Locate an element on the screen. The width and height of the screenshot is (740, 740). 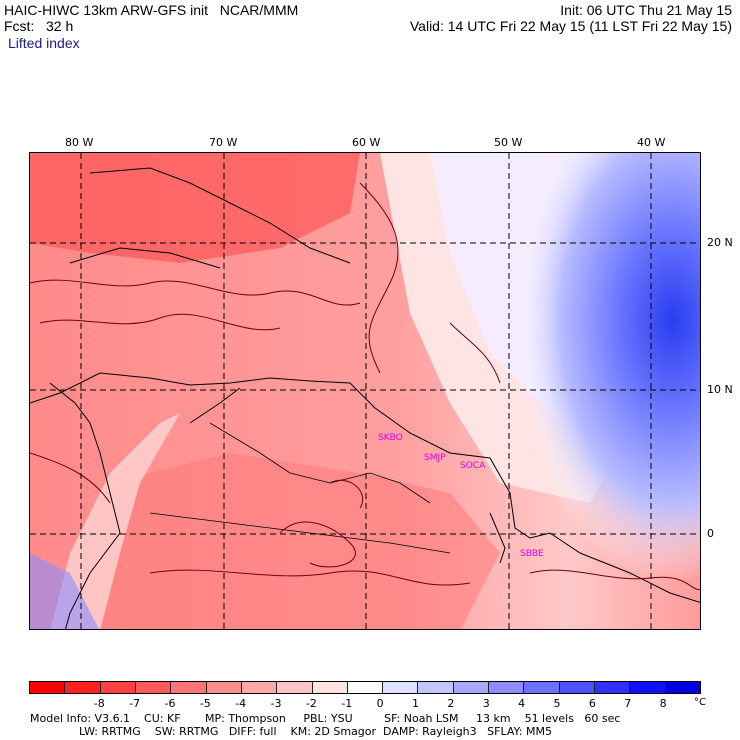
field-unstable-southamerica is located at coordinates (285, 541).